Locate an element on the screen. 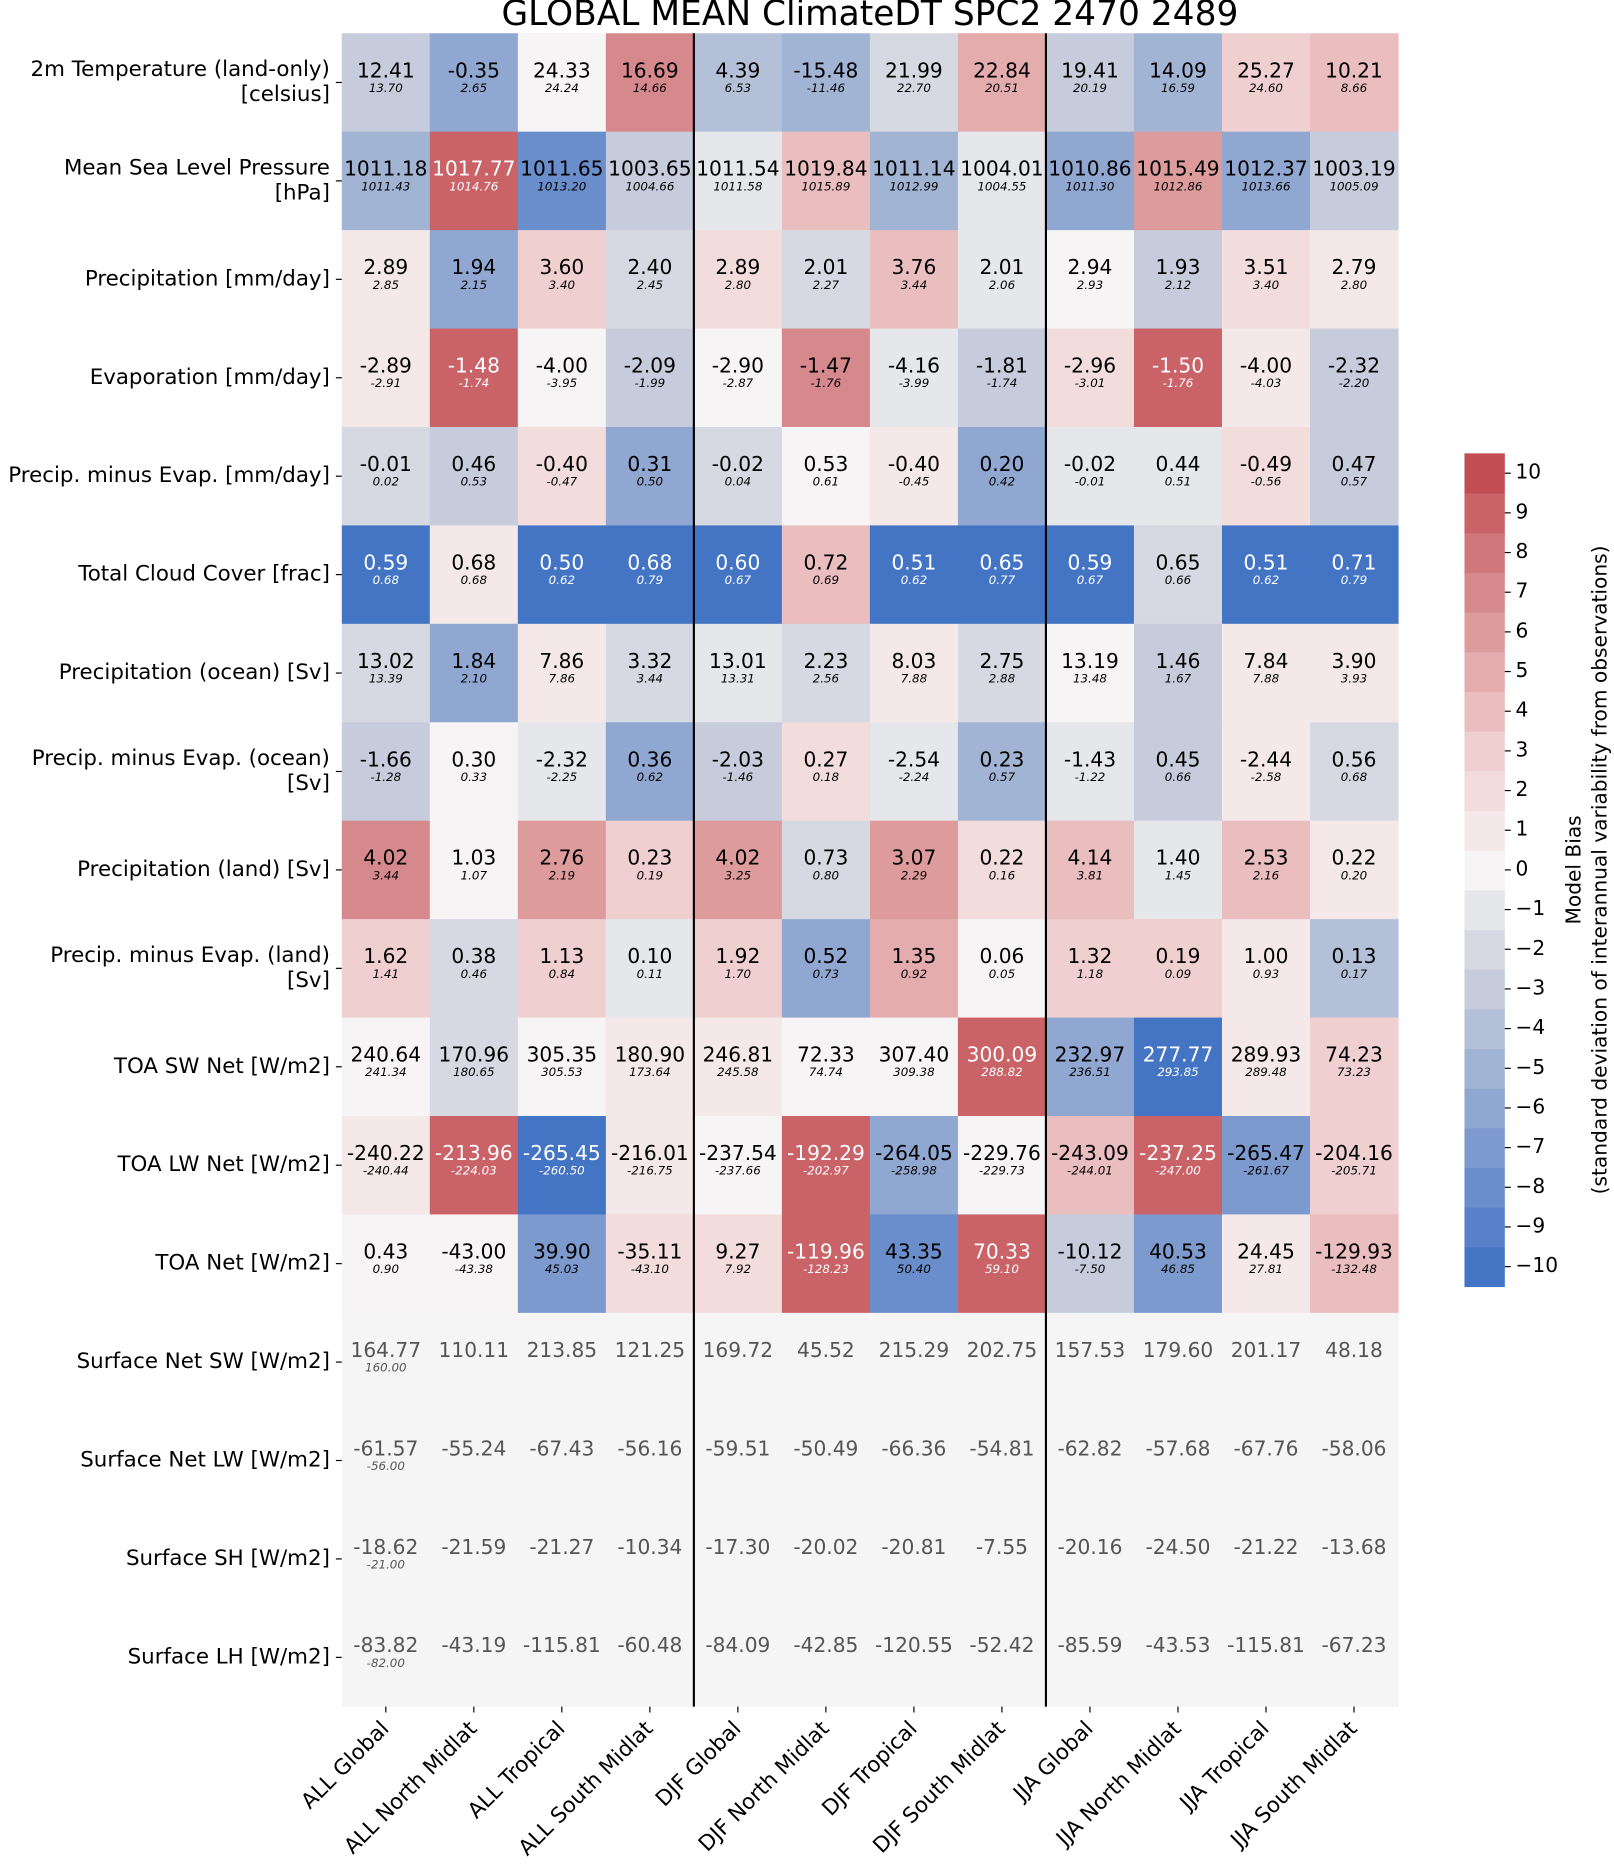  cell-obs: -1.74 is located at coordinates (473, 383).